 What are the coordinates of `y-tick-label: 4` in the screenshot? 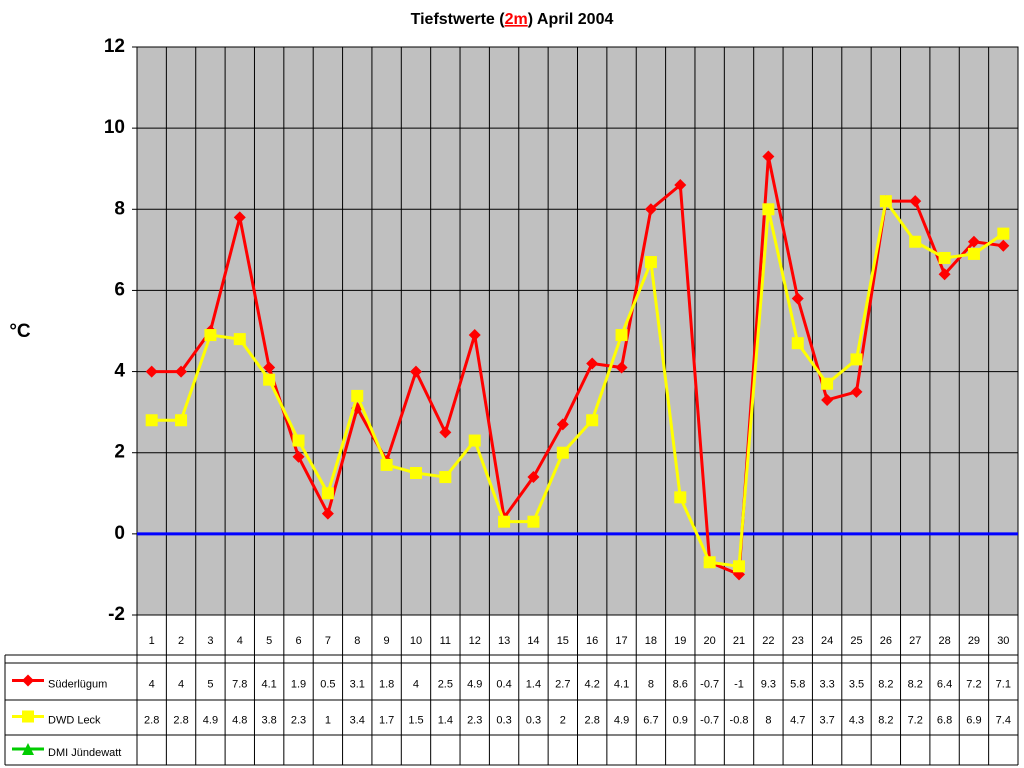 It's located at (119, 371).